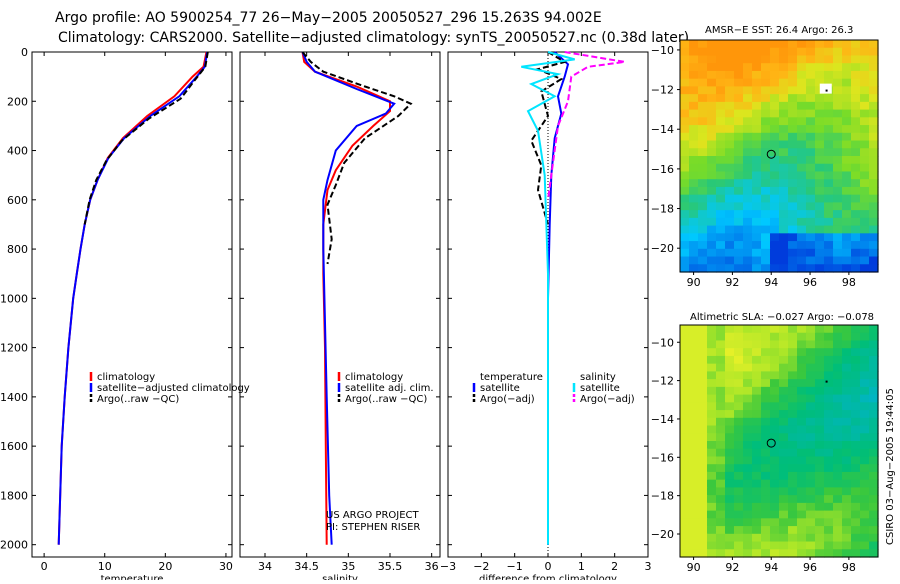 Image resolution: width=900 pixels, height=584 pixels. What do you see at coordinates (165, 566) in the screenshot?
I see `temperature-xtick-label: 20` at bounding box center [165, 566].